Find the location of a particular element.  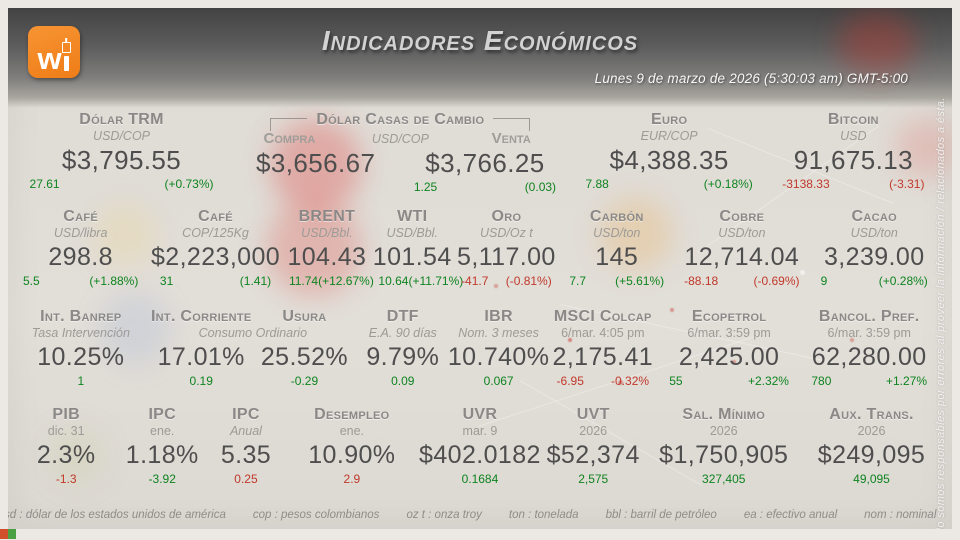

change-row: -41.7 (-0.81%) is located at coordinates (506, 281).